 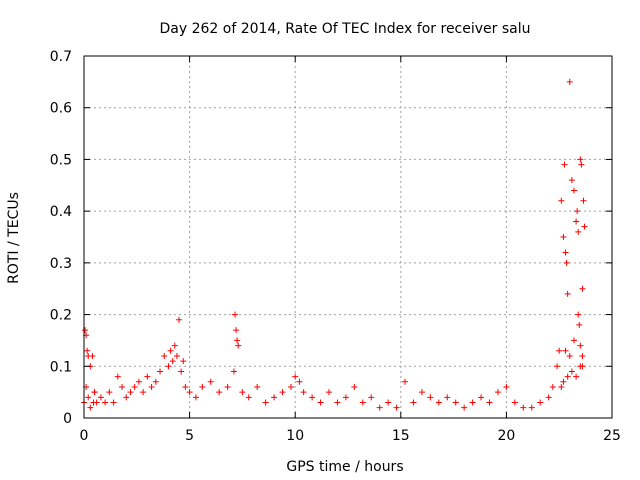 I want to click on y-axis-label: ROTI / TECUs, so click(x=14, y=238).